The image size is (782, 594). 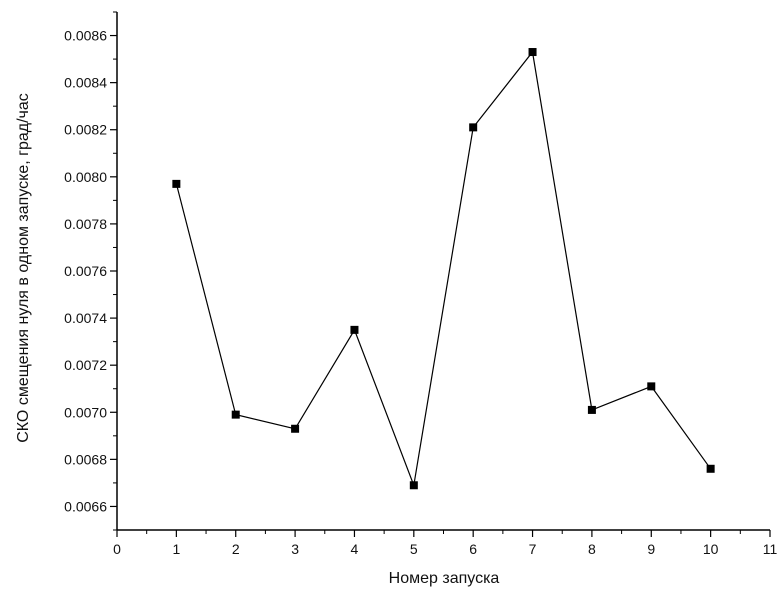 What do you see at coordinates (85, 318) in the screenshot?
I see `y-tick-label: 0.0074` at bounding box center [85, 318].